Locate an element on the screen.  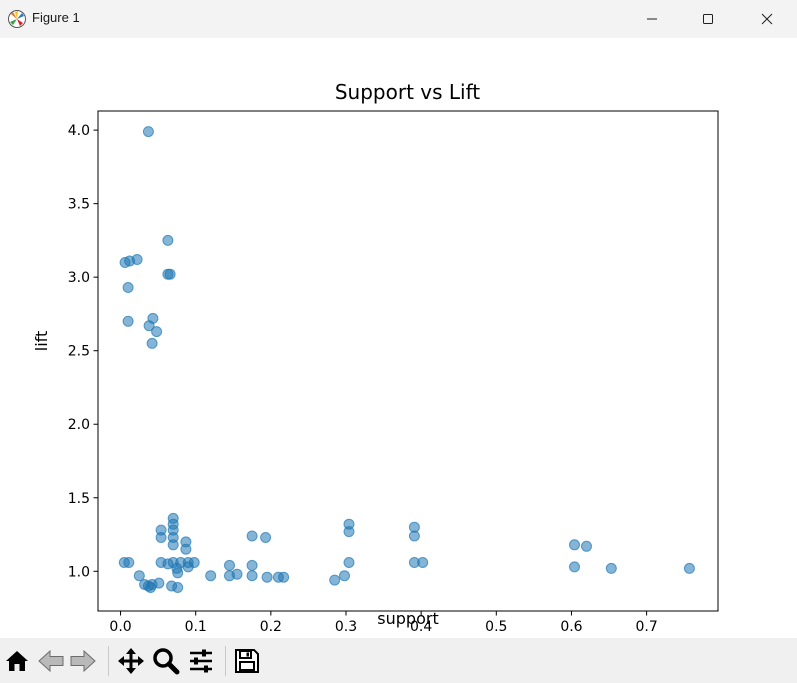
close-button is located at coordinates (767, 19).